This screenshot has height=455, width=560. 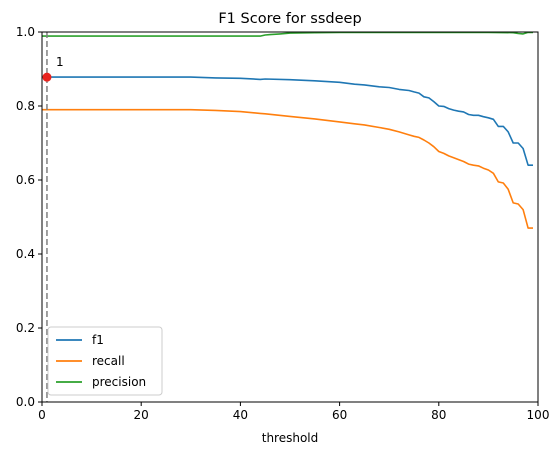 What do you see at coordinates (240, 415) in the screenshot?
I see `x-tick-label-40: 40` at bounding box center [240, 415].